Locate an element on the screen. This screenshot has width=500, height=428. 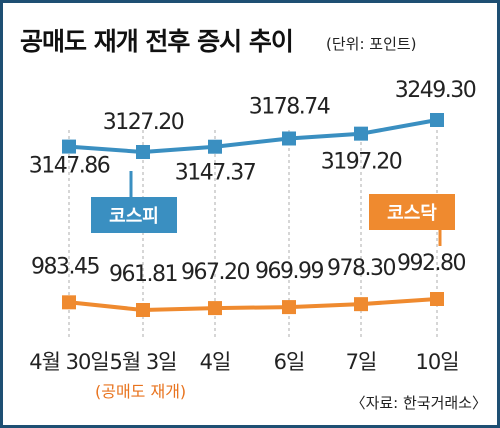
event-annotation: (공매도 재개) is located at coordinates (140, 391).